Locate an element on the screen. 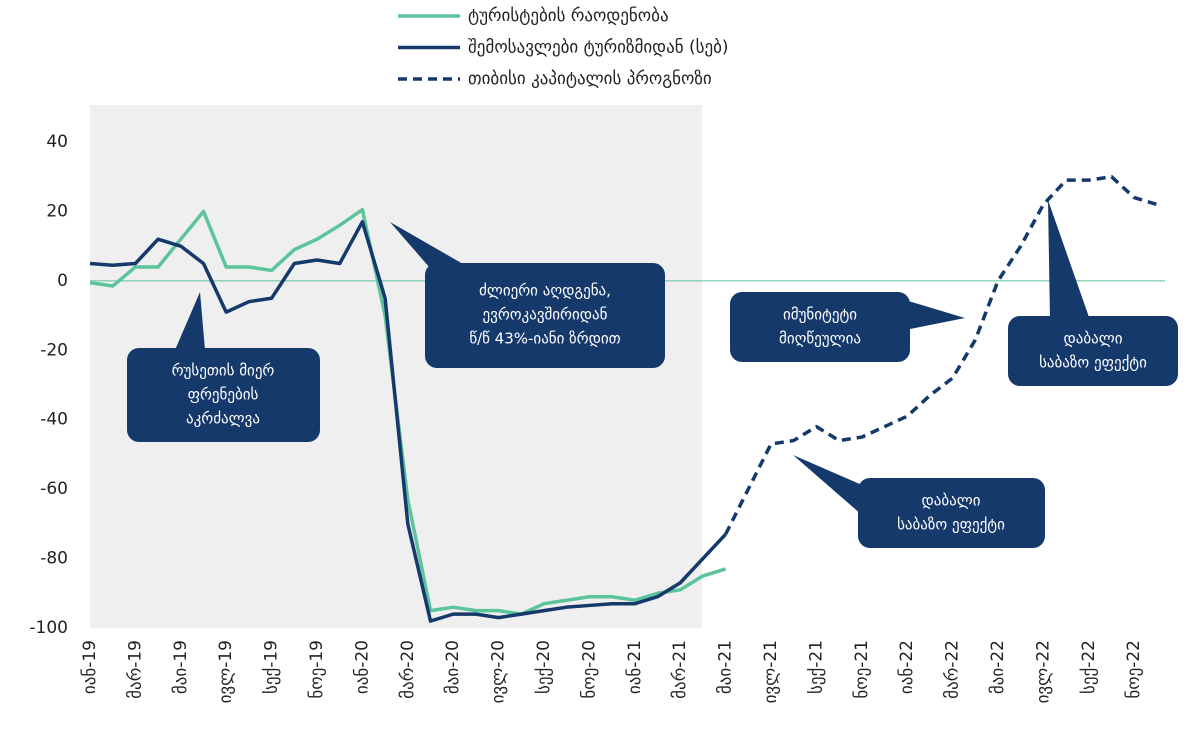  x-tick-label: მაი-22 is located at coordinates (998, 667).